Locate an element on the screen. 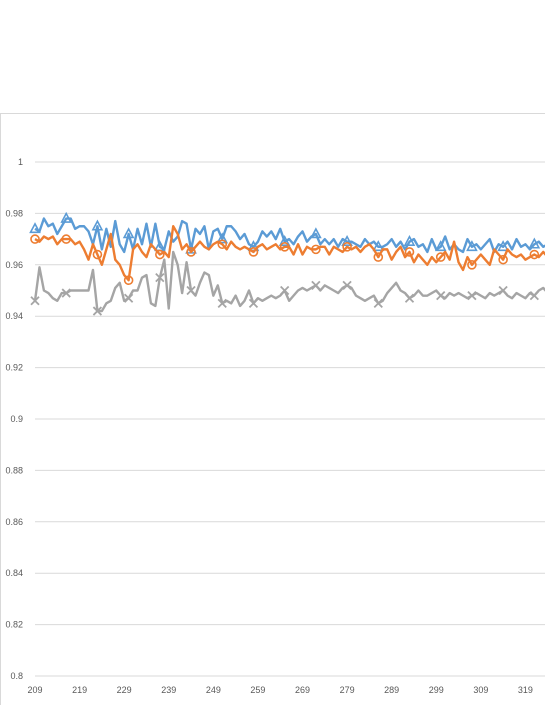 The width and height of the screenshot is (545, 706). x-tick-label: 279 is located at coordinates (347, 690).